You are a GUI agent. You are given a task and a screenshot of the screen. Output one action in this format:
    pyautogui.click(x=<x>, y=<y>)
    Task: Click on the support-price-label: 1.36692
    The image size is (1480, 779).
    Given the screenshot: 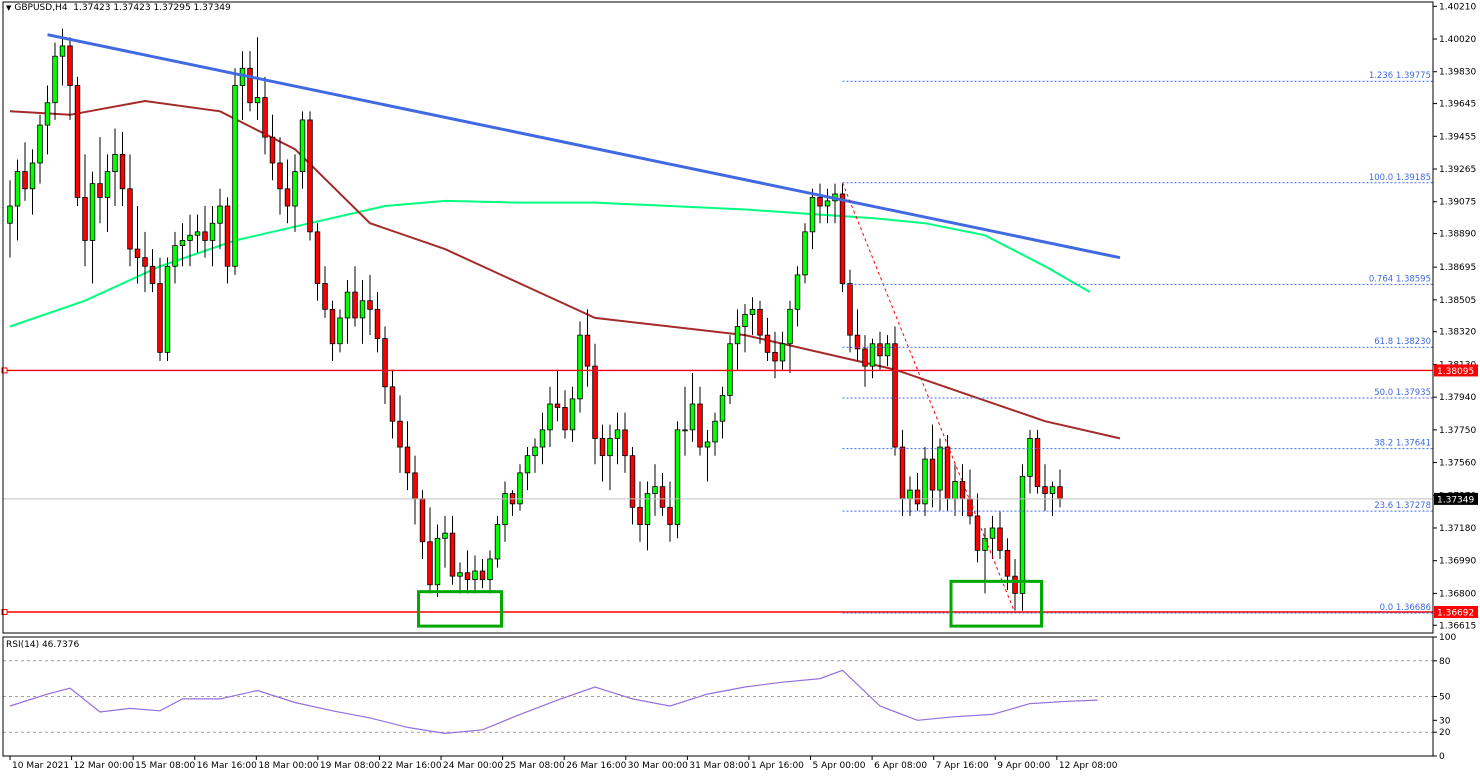 What is the action you would take?
    pyautogui.click(x=1455, y=613)
    